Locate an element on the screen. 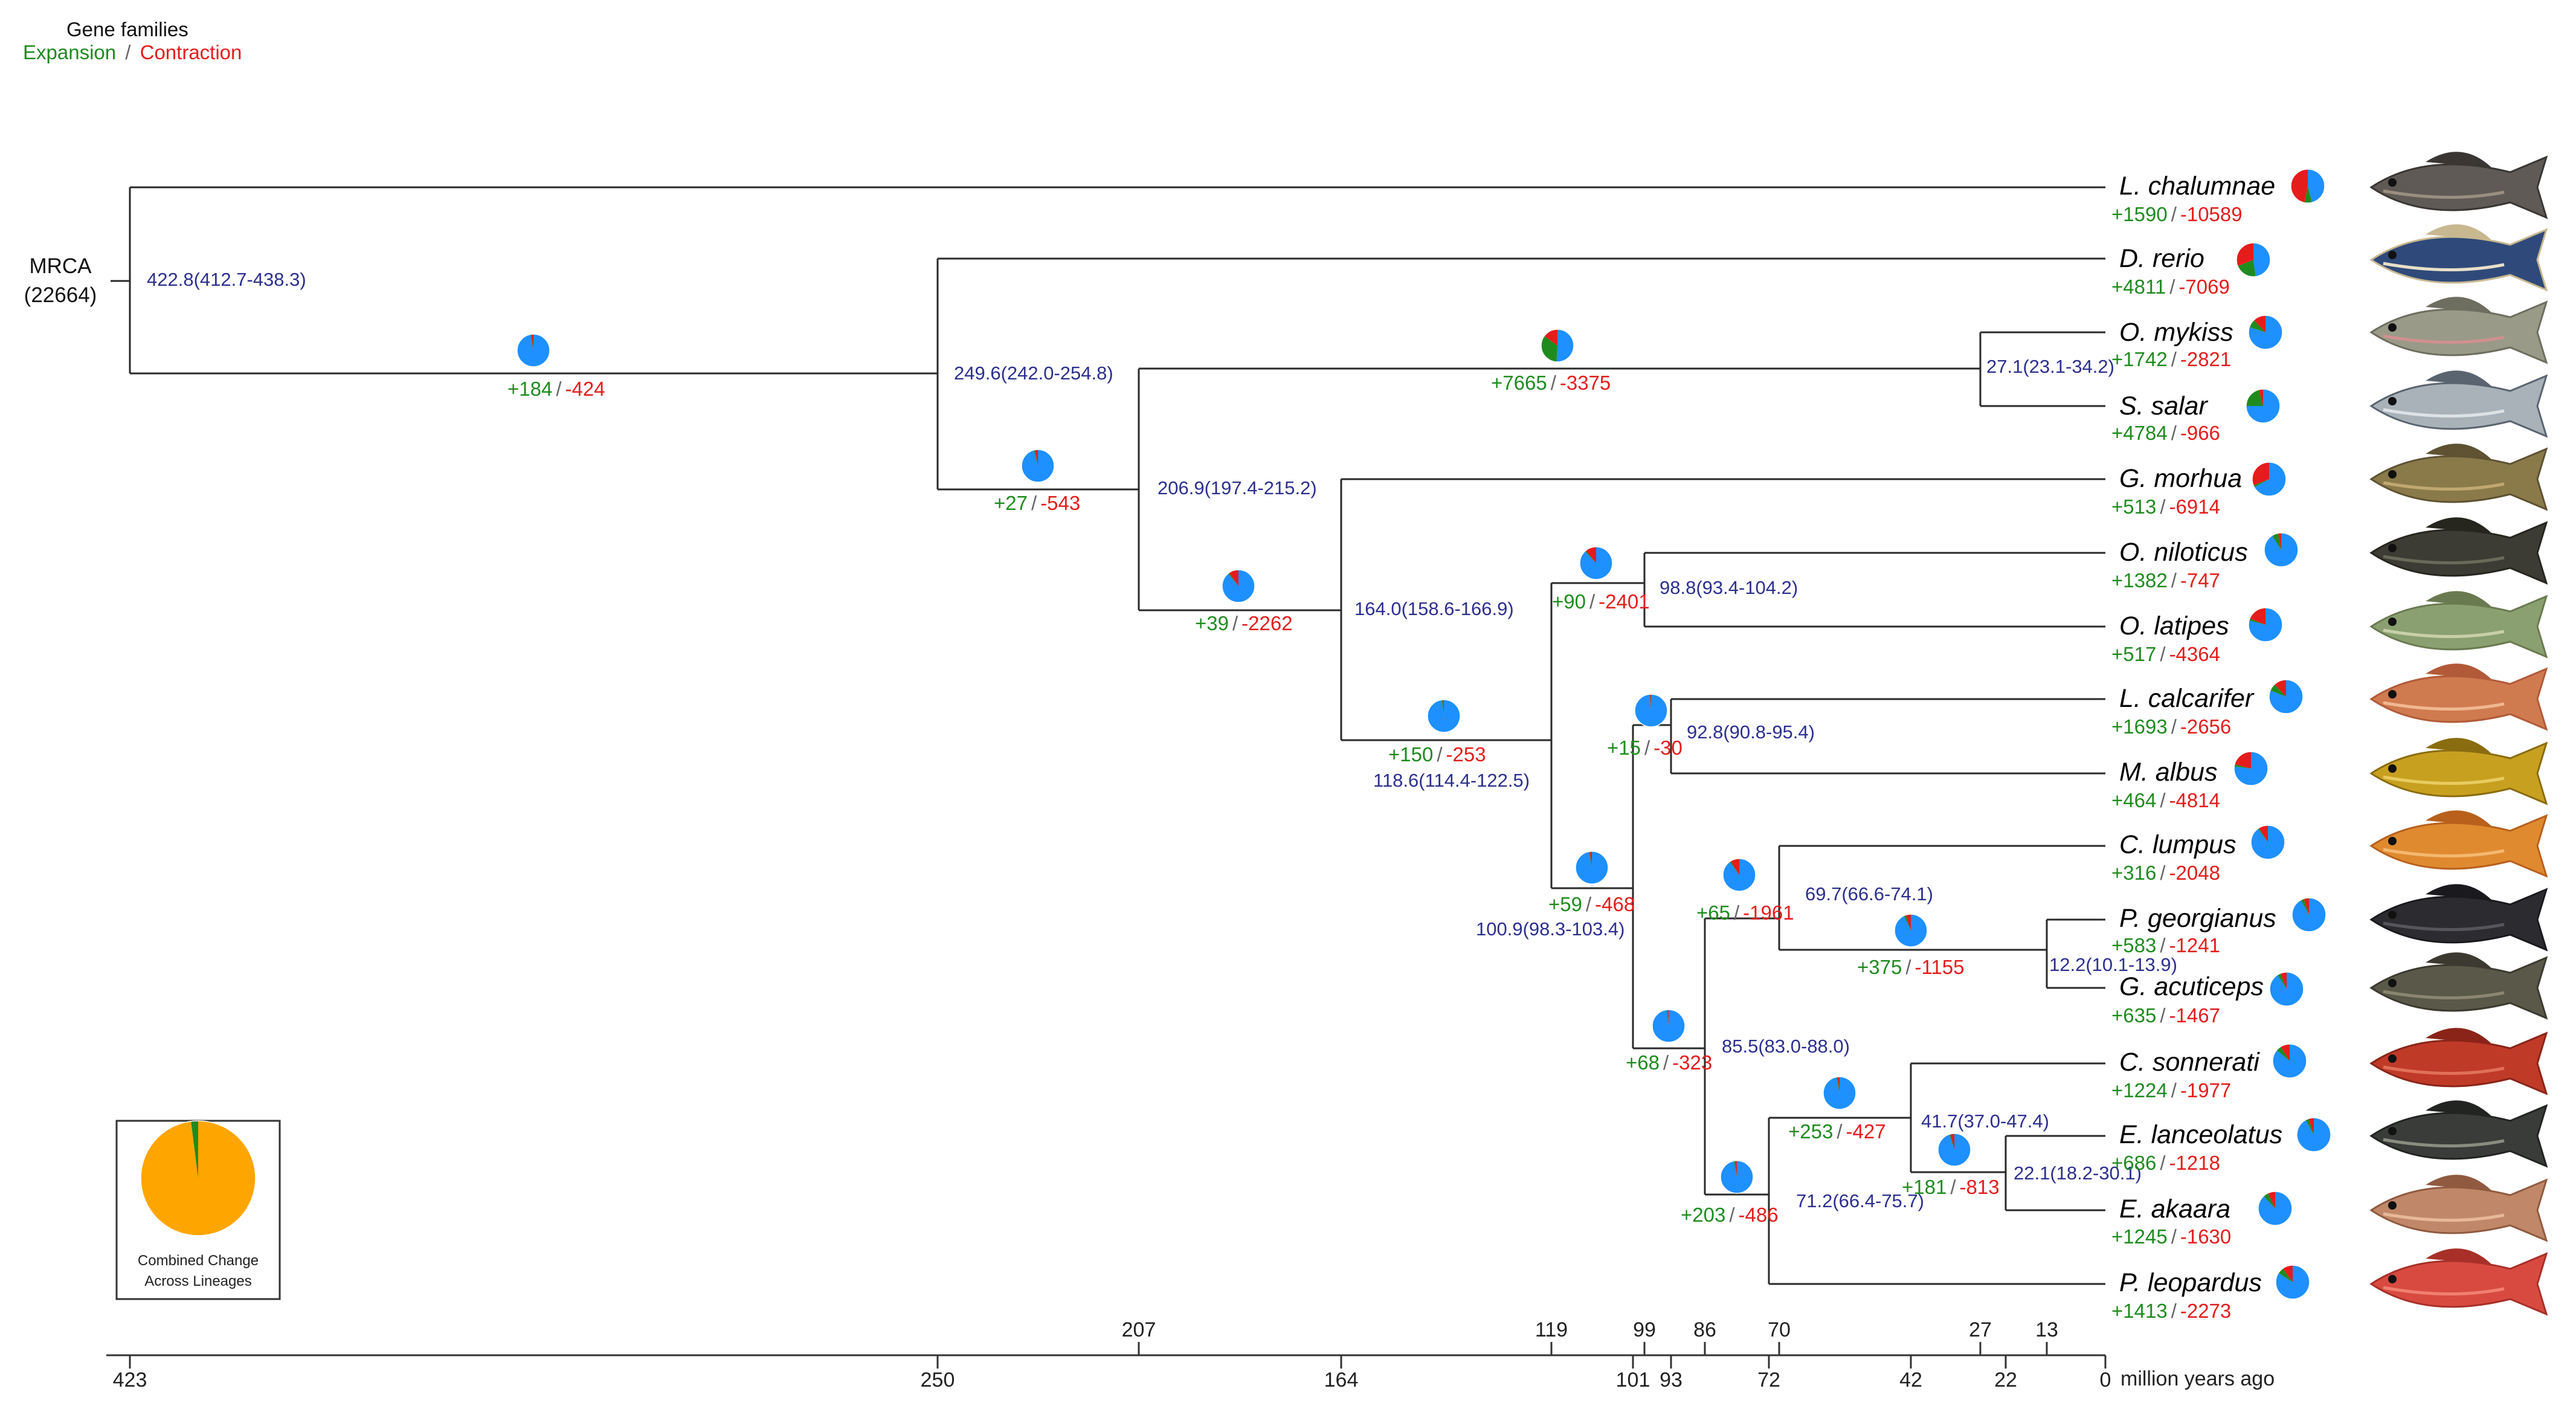  axis-tick-label: 99 is located at coordinates (1644, 1329).